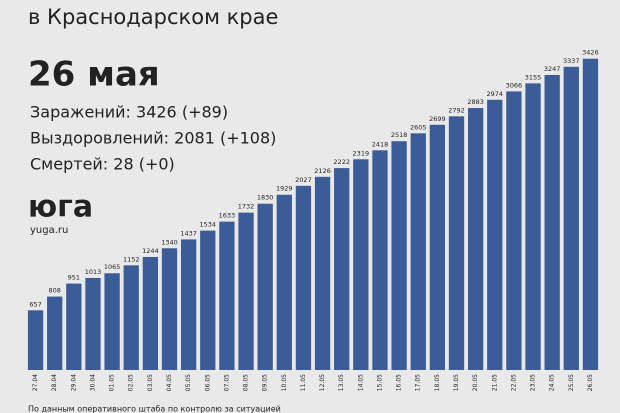 Image resolution: width=620 pixels, height=413 pixels. What do you see at coordinates (303, 180) in the screenshot?
I see `value-label: 2027` at bounding box center [303, 180].